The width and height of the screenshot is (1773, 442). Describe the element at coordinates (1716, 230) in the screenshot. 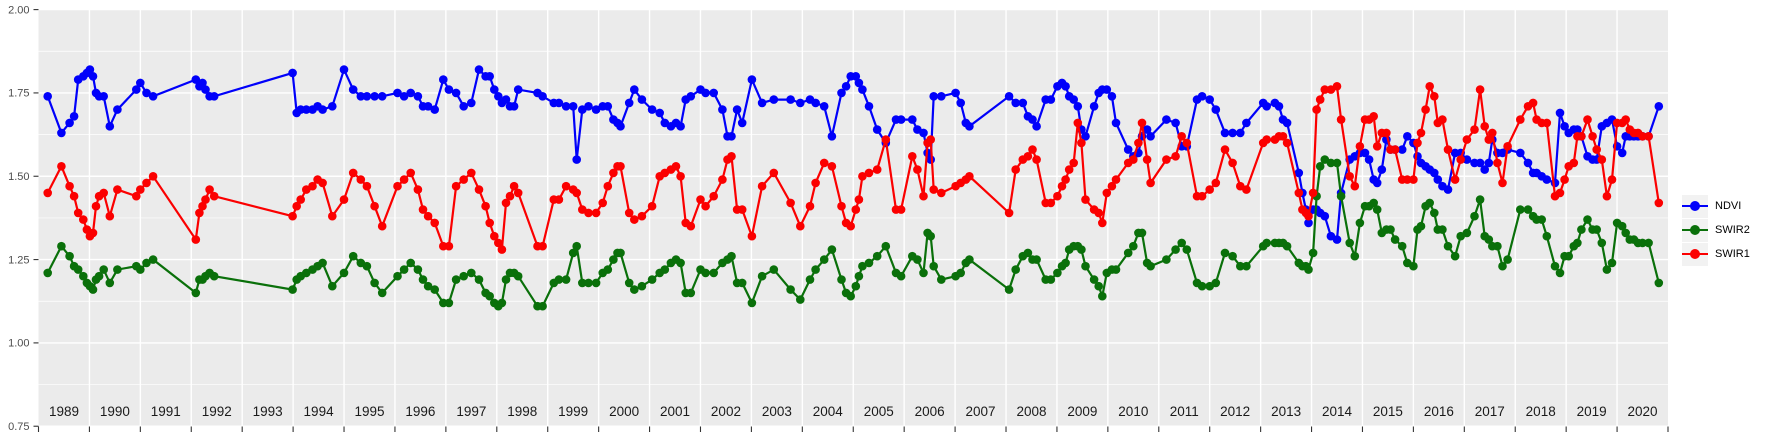

I see `legend: NDVI SWIR2 SWIR1` at that location.